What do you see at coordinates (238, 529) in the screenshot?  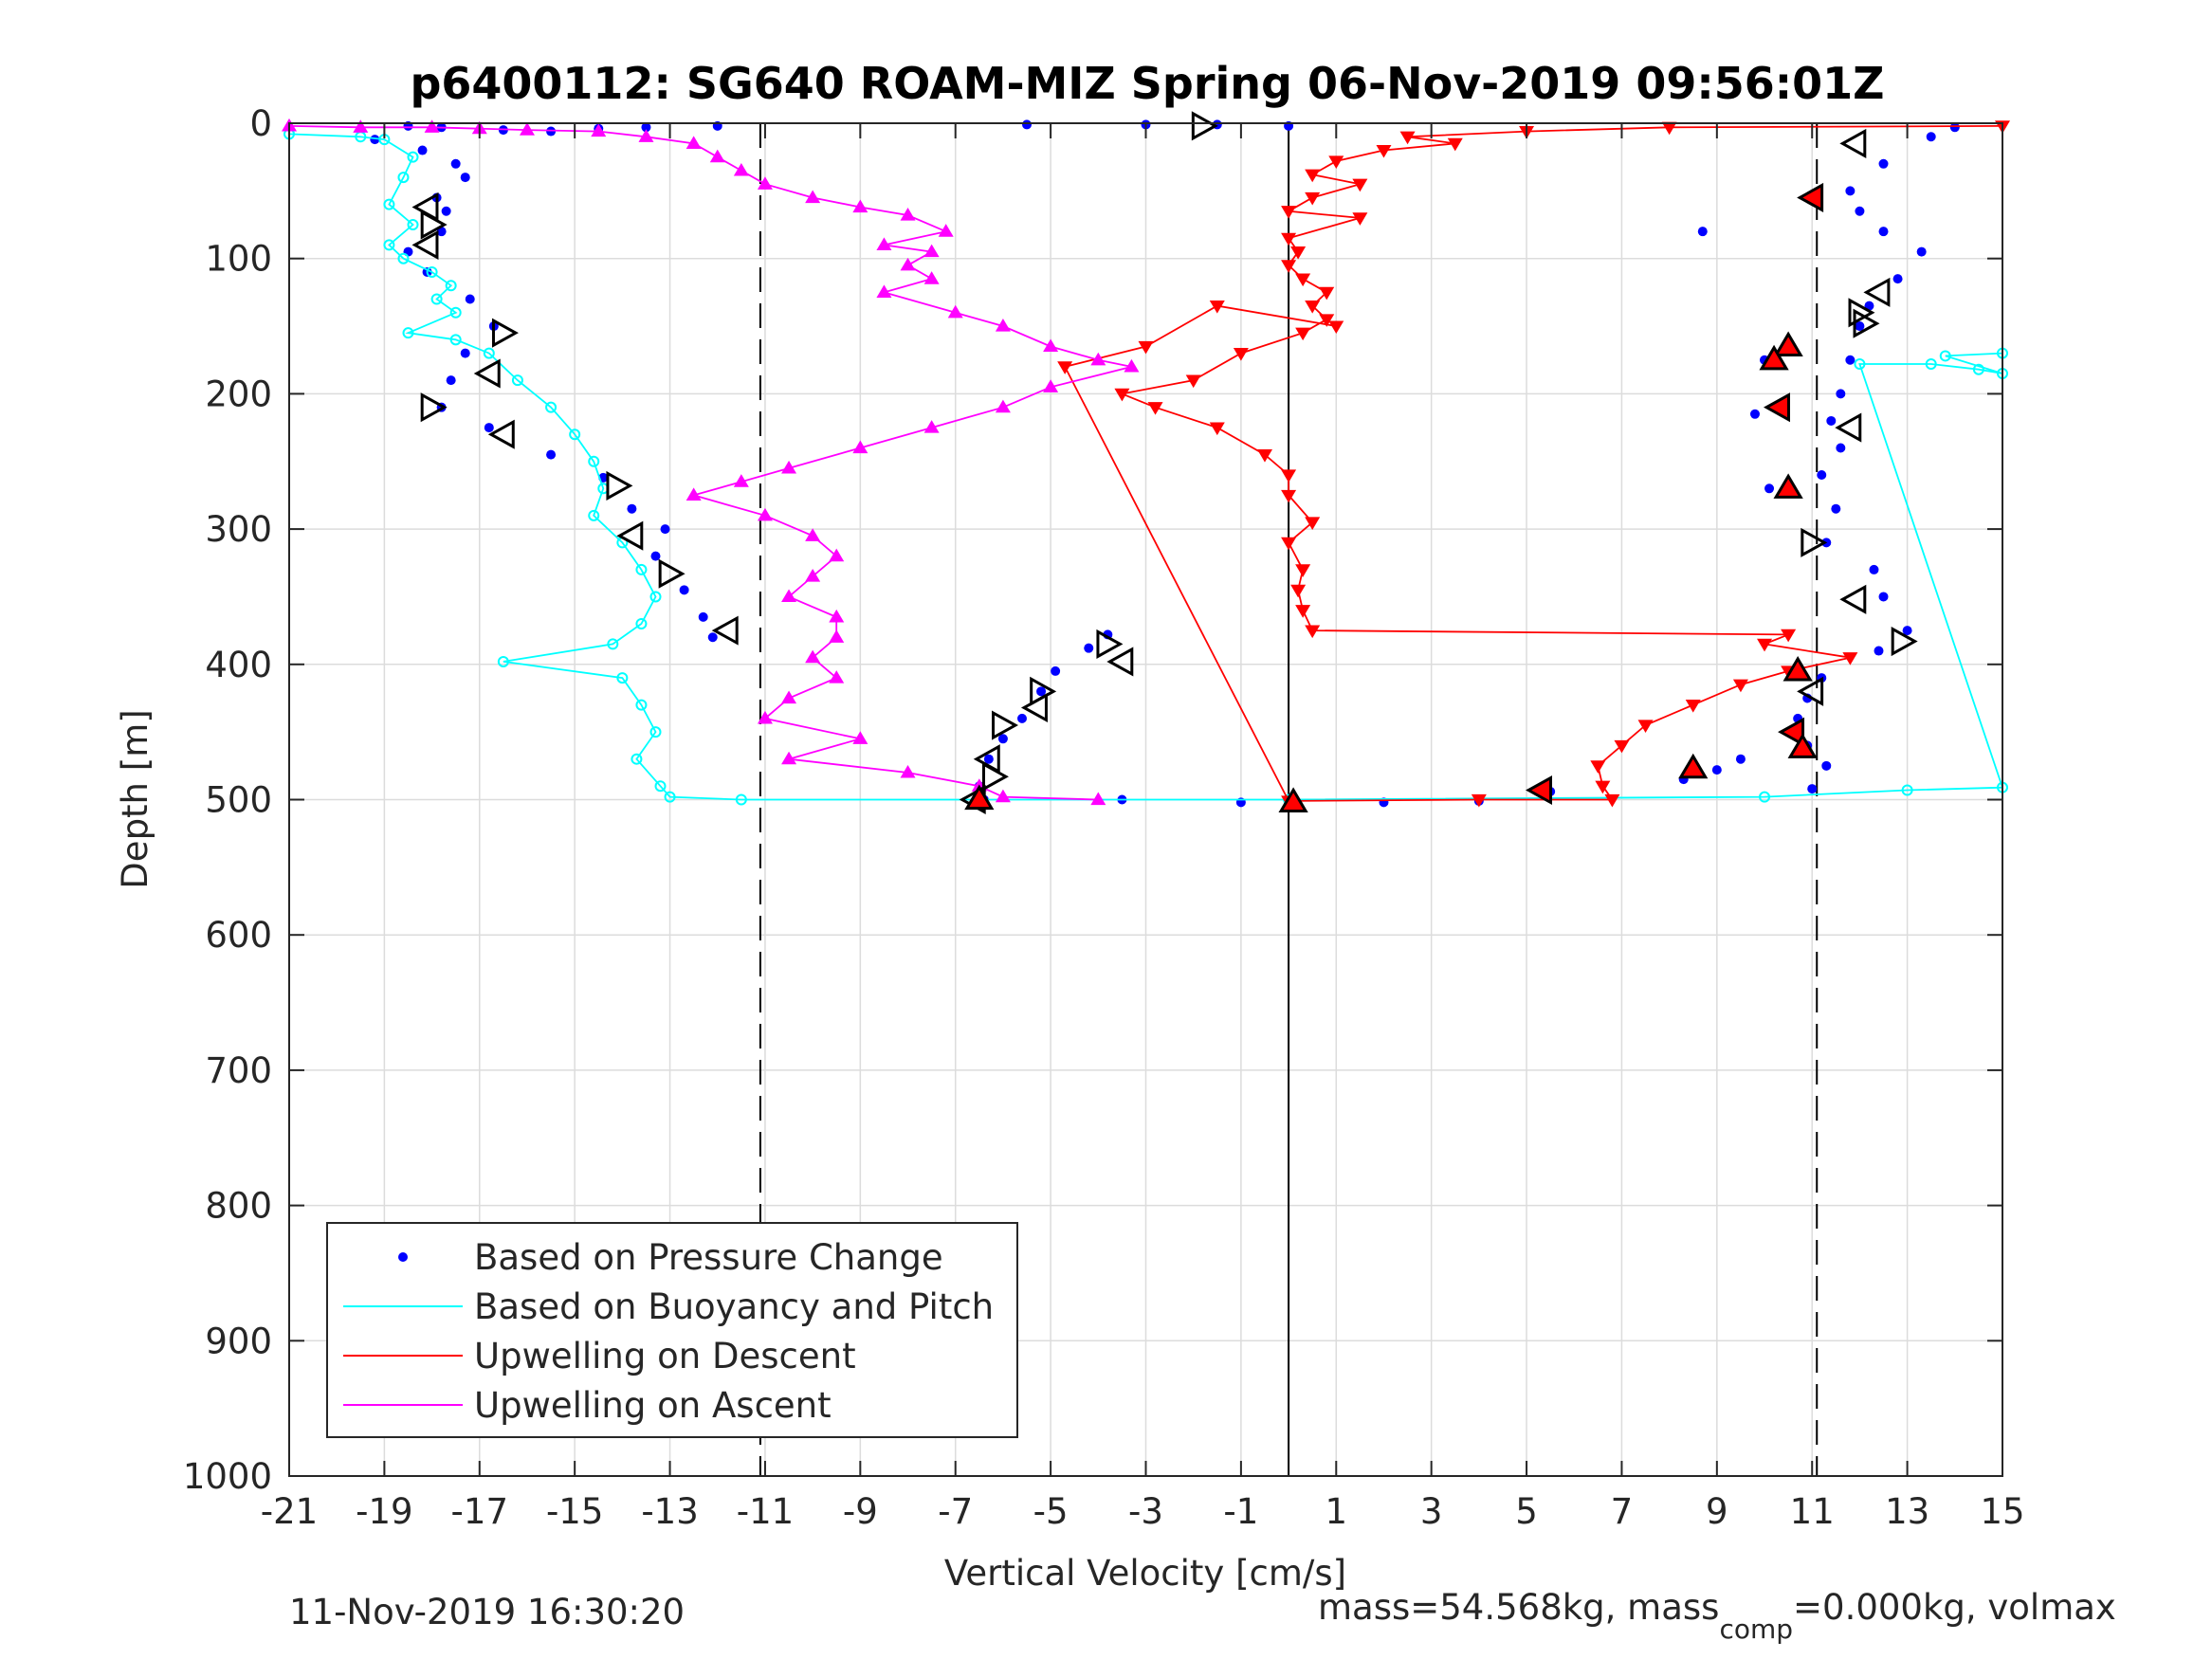 I see `y-tick-label: 300` at bounding box center [238, 529].